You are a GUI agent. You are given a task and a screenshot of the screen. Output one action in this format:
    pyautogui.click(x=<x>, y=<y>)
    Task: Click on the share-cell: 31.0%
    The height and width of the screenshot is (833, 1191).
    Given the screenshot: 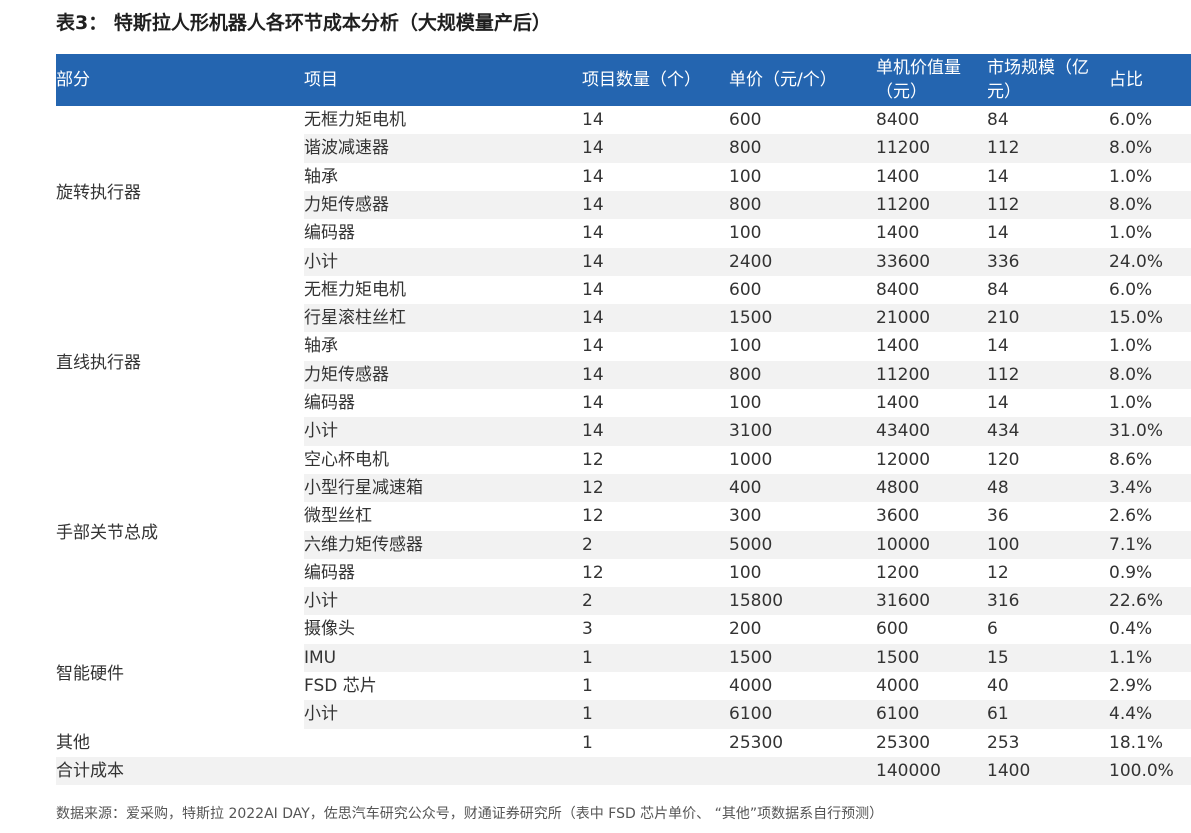 What is the action you would take?
    pyautogui.click(x=1136, y=431)
    